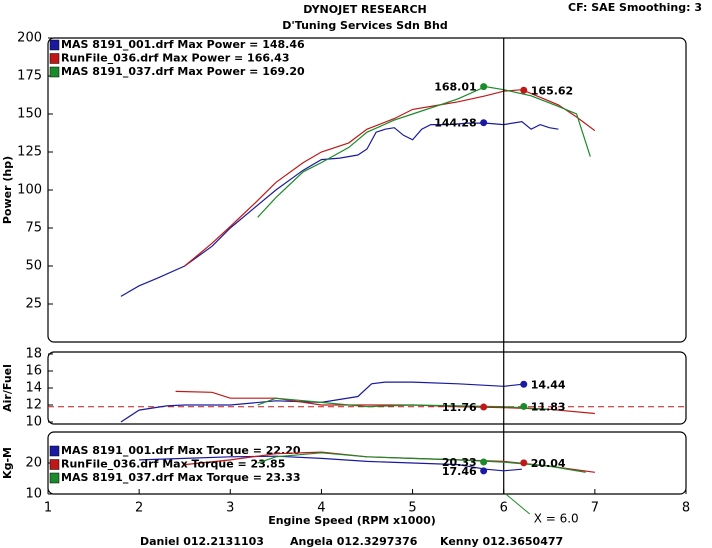 Image resolution: width=712 pixels, height=548 pixels. What do you see at coordinates (352, 520) in the screenshot?
I see `x-axis-label: Engine Speed (RPM x1000)` at bounding box center [352, 520].